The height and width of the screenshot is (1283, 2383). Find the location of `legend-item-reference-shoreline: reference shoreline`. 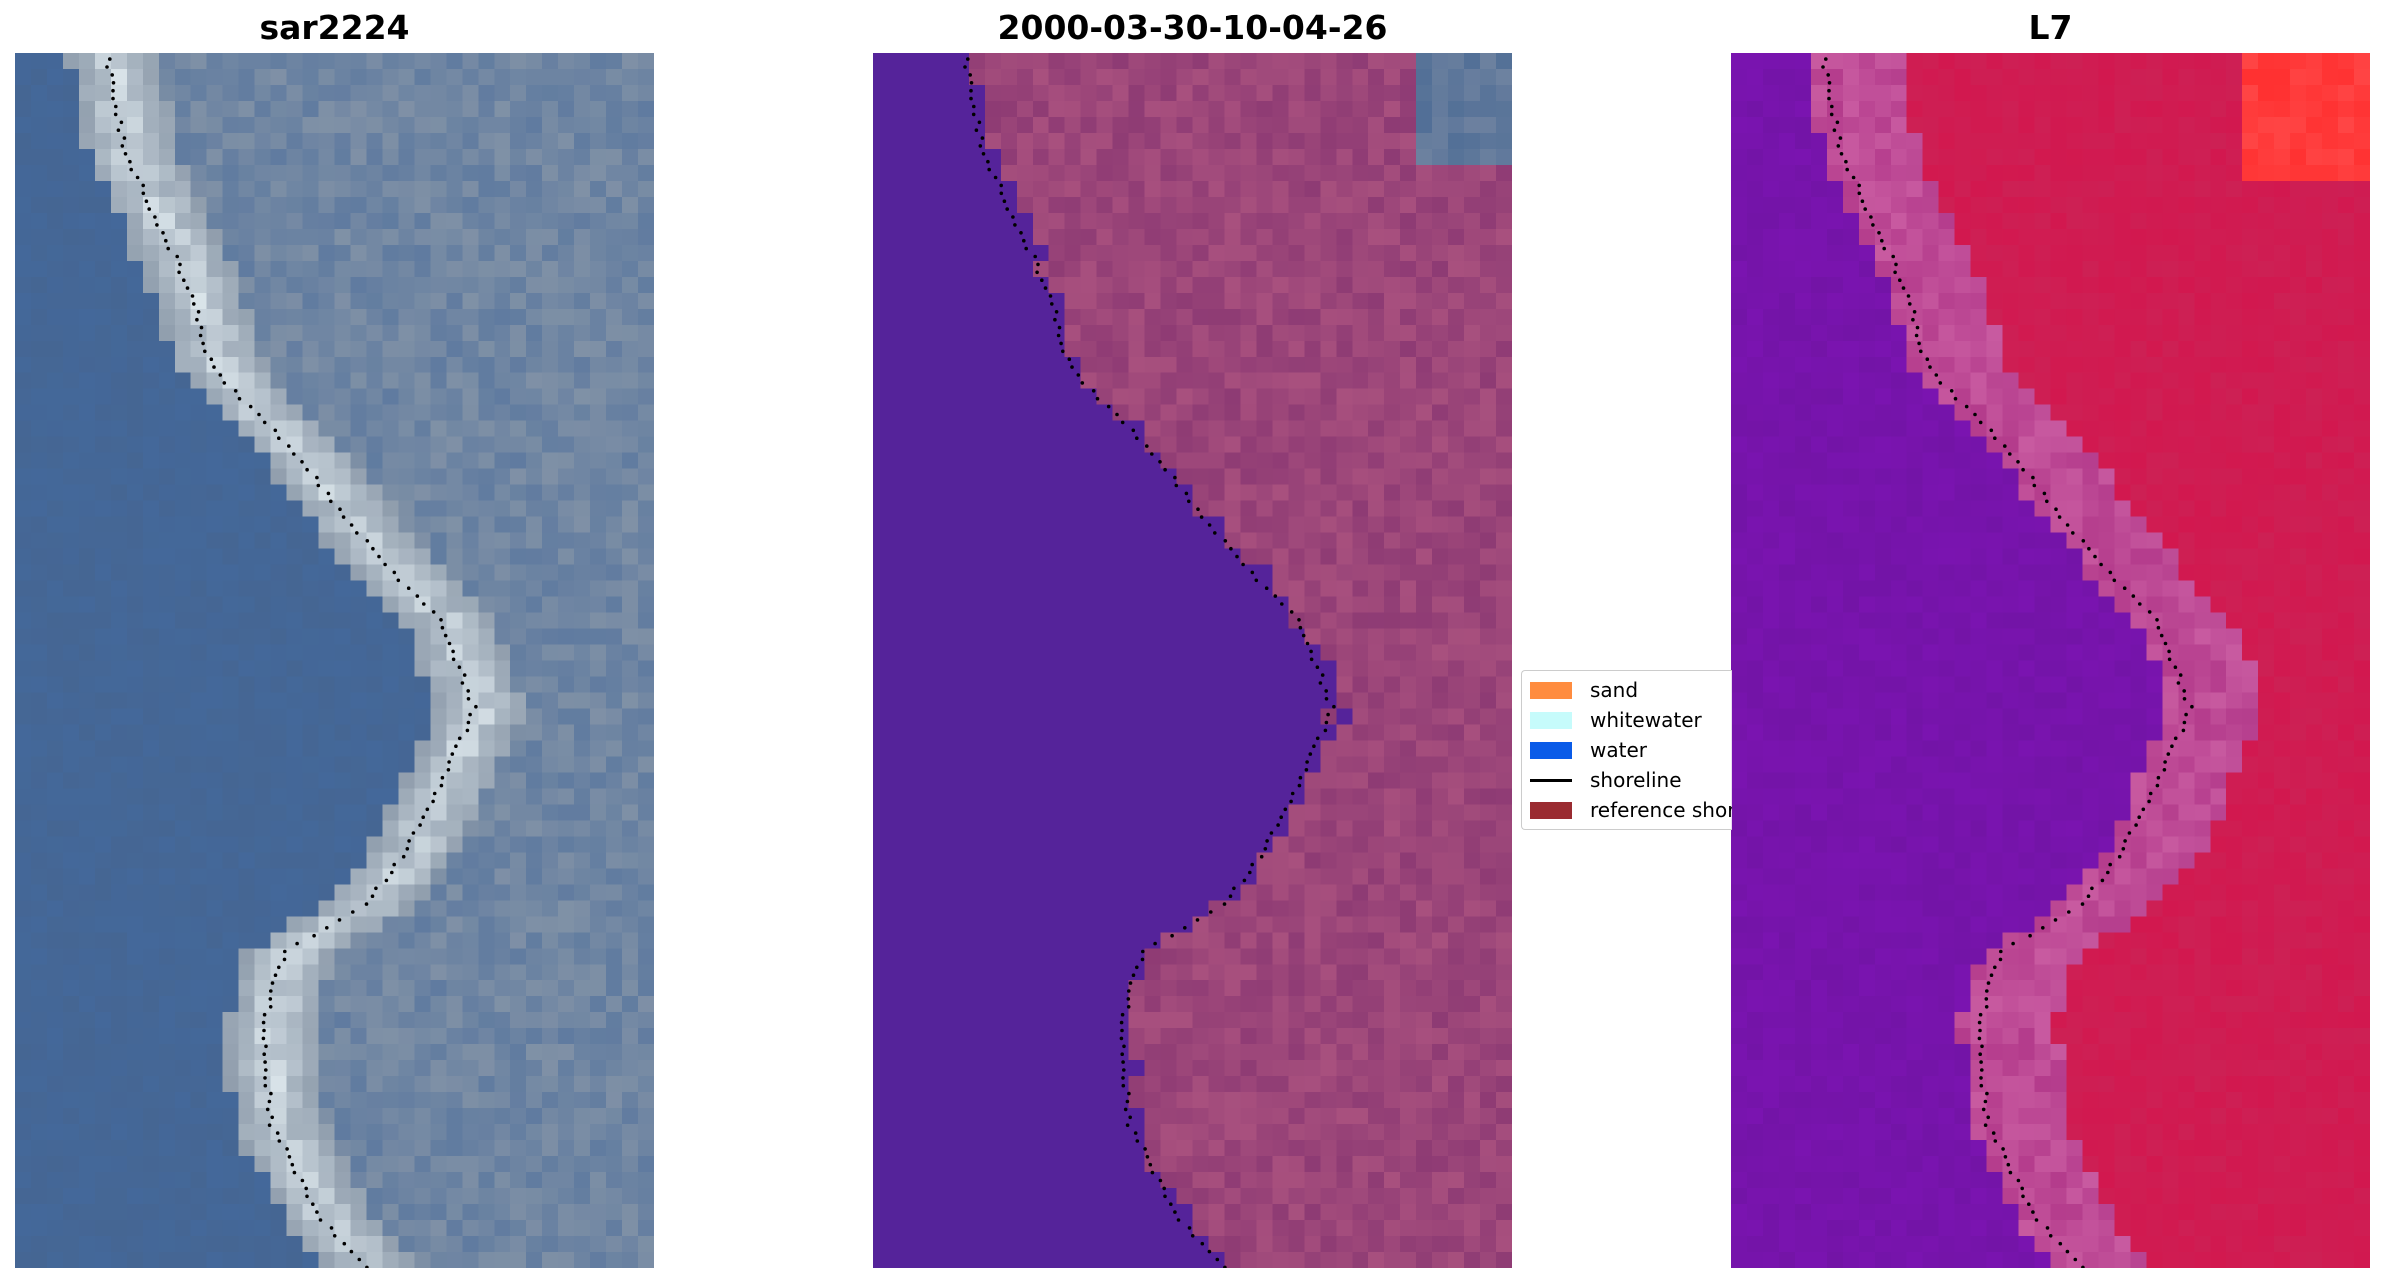

legend-item-reference-shoreline: reference shoreline is located at coordinates (1631, 810).